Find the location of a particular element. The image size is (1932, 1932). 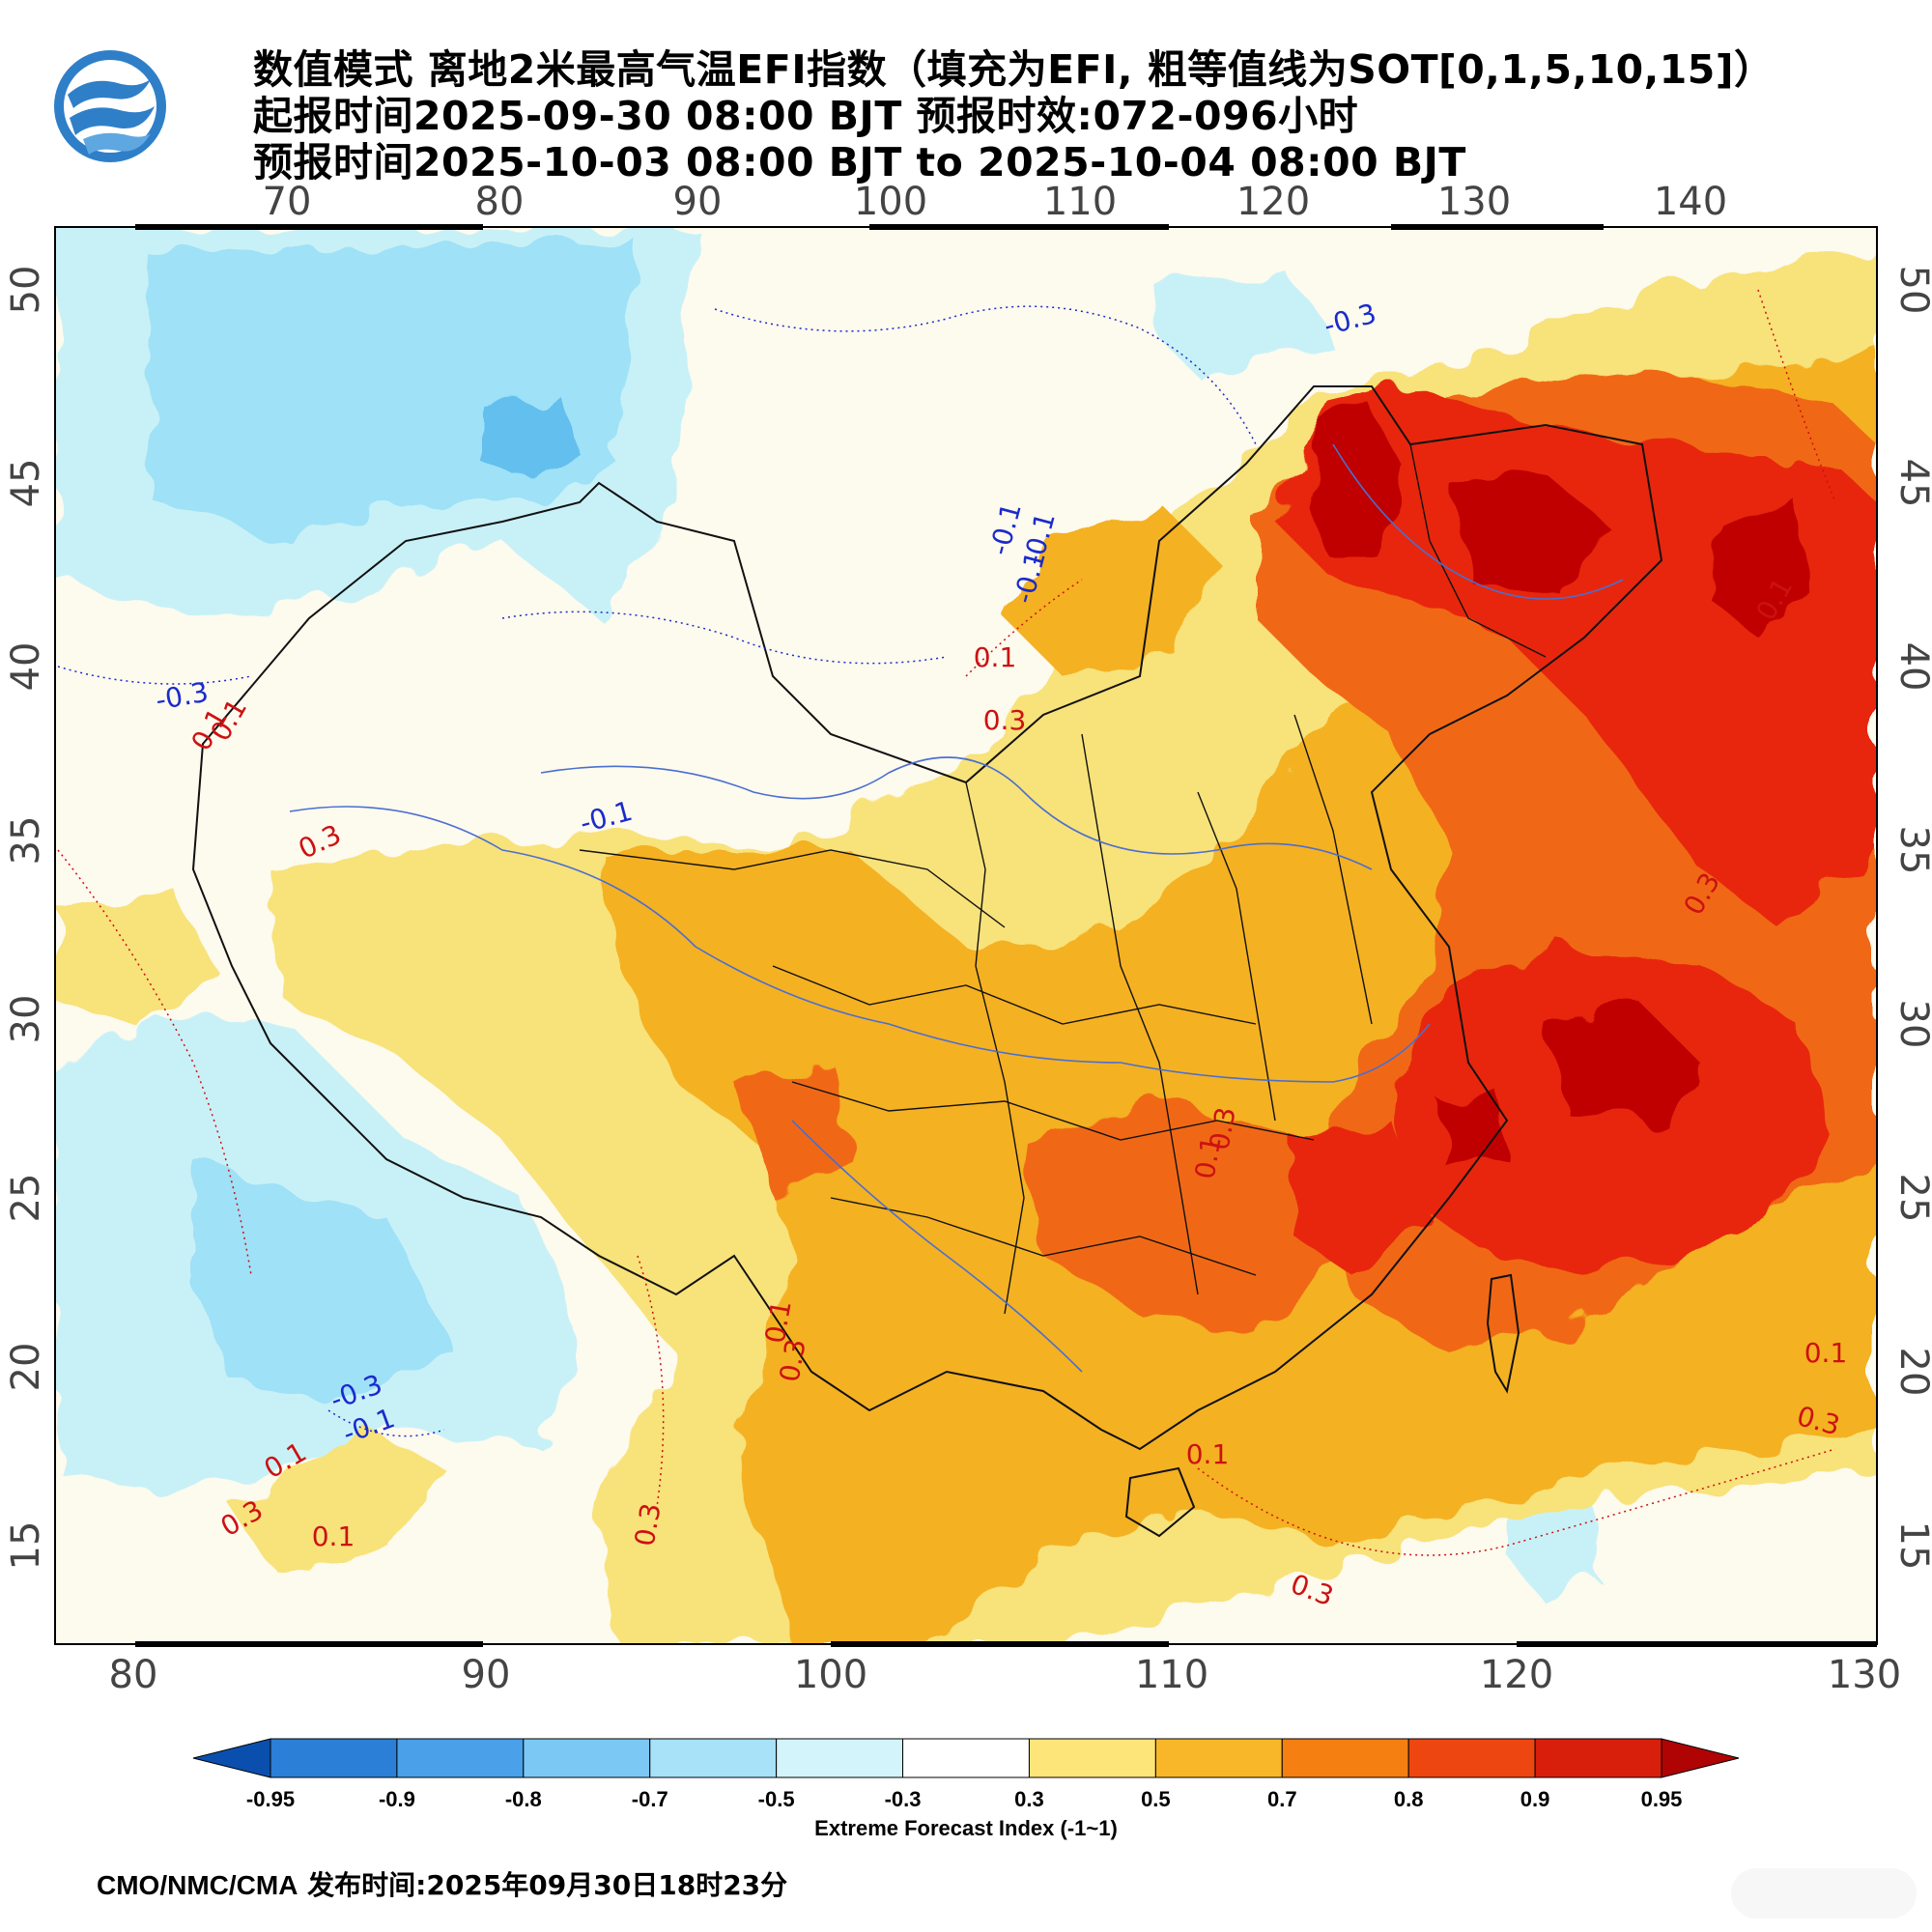

colorbar-tick-label: -0.7 is located at coordinates (650, 1799).